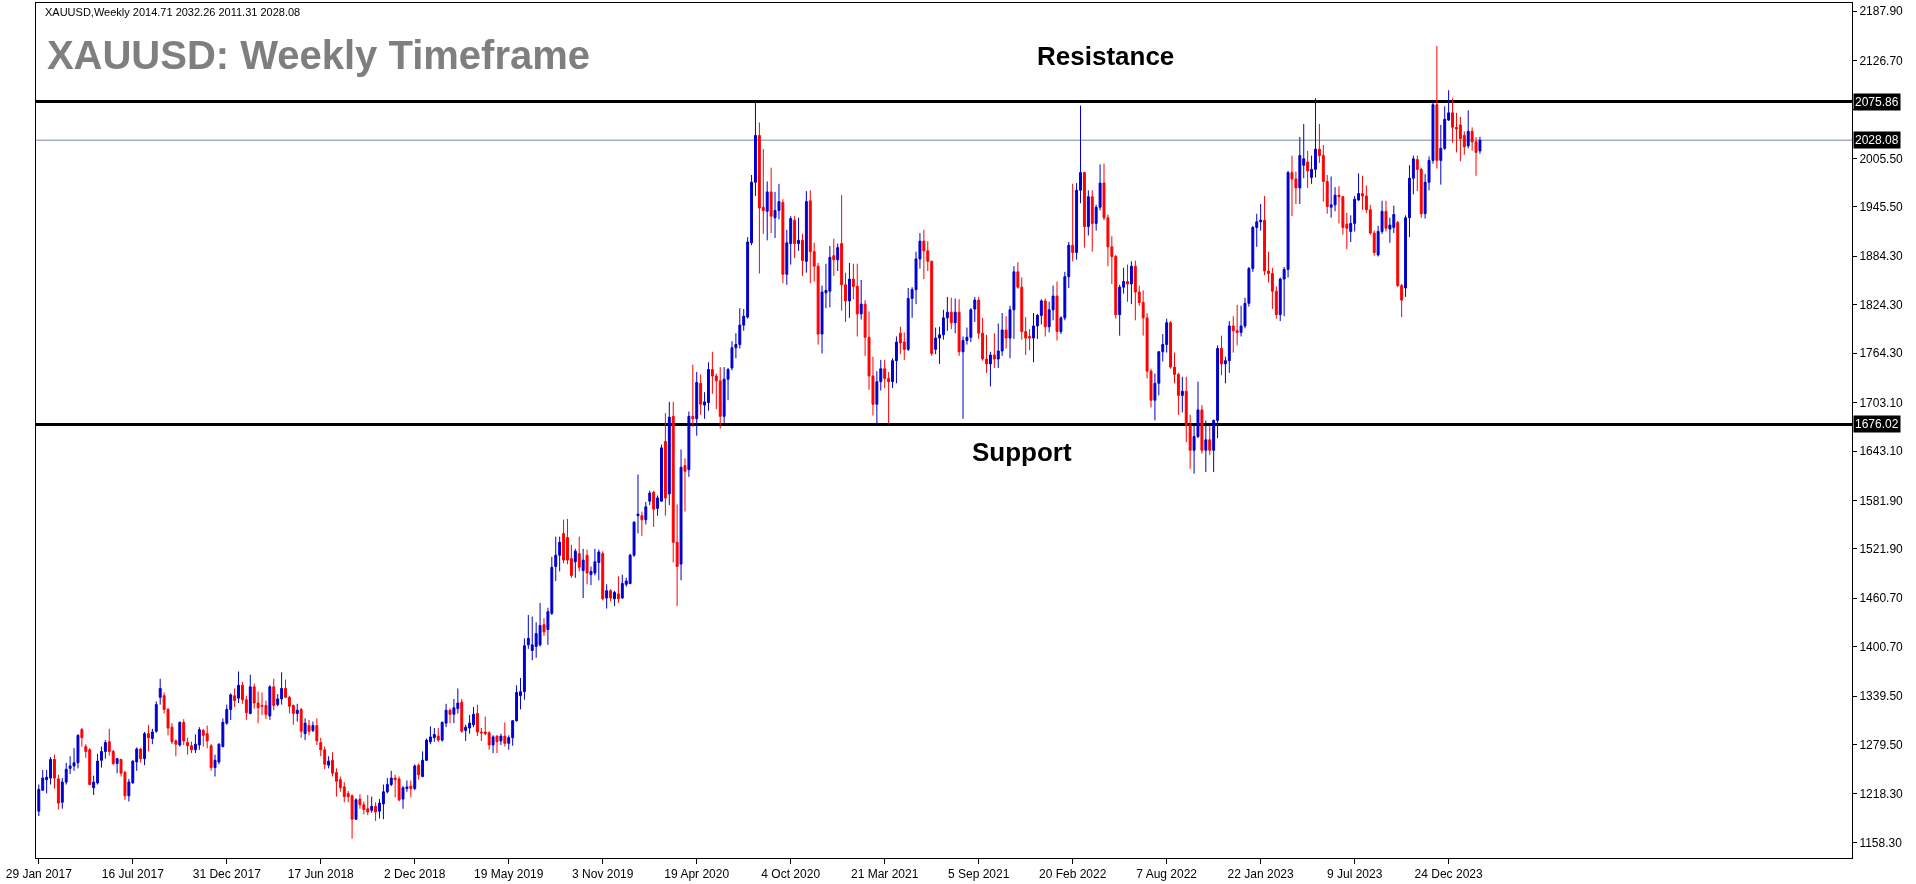 Image resolution: width=1916 pixels, height=884 pixels. Describe the element at coordinates (1877, 140) in the screenshot. I see `ref-line-label: 2028.08` at that location.